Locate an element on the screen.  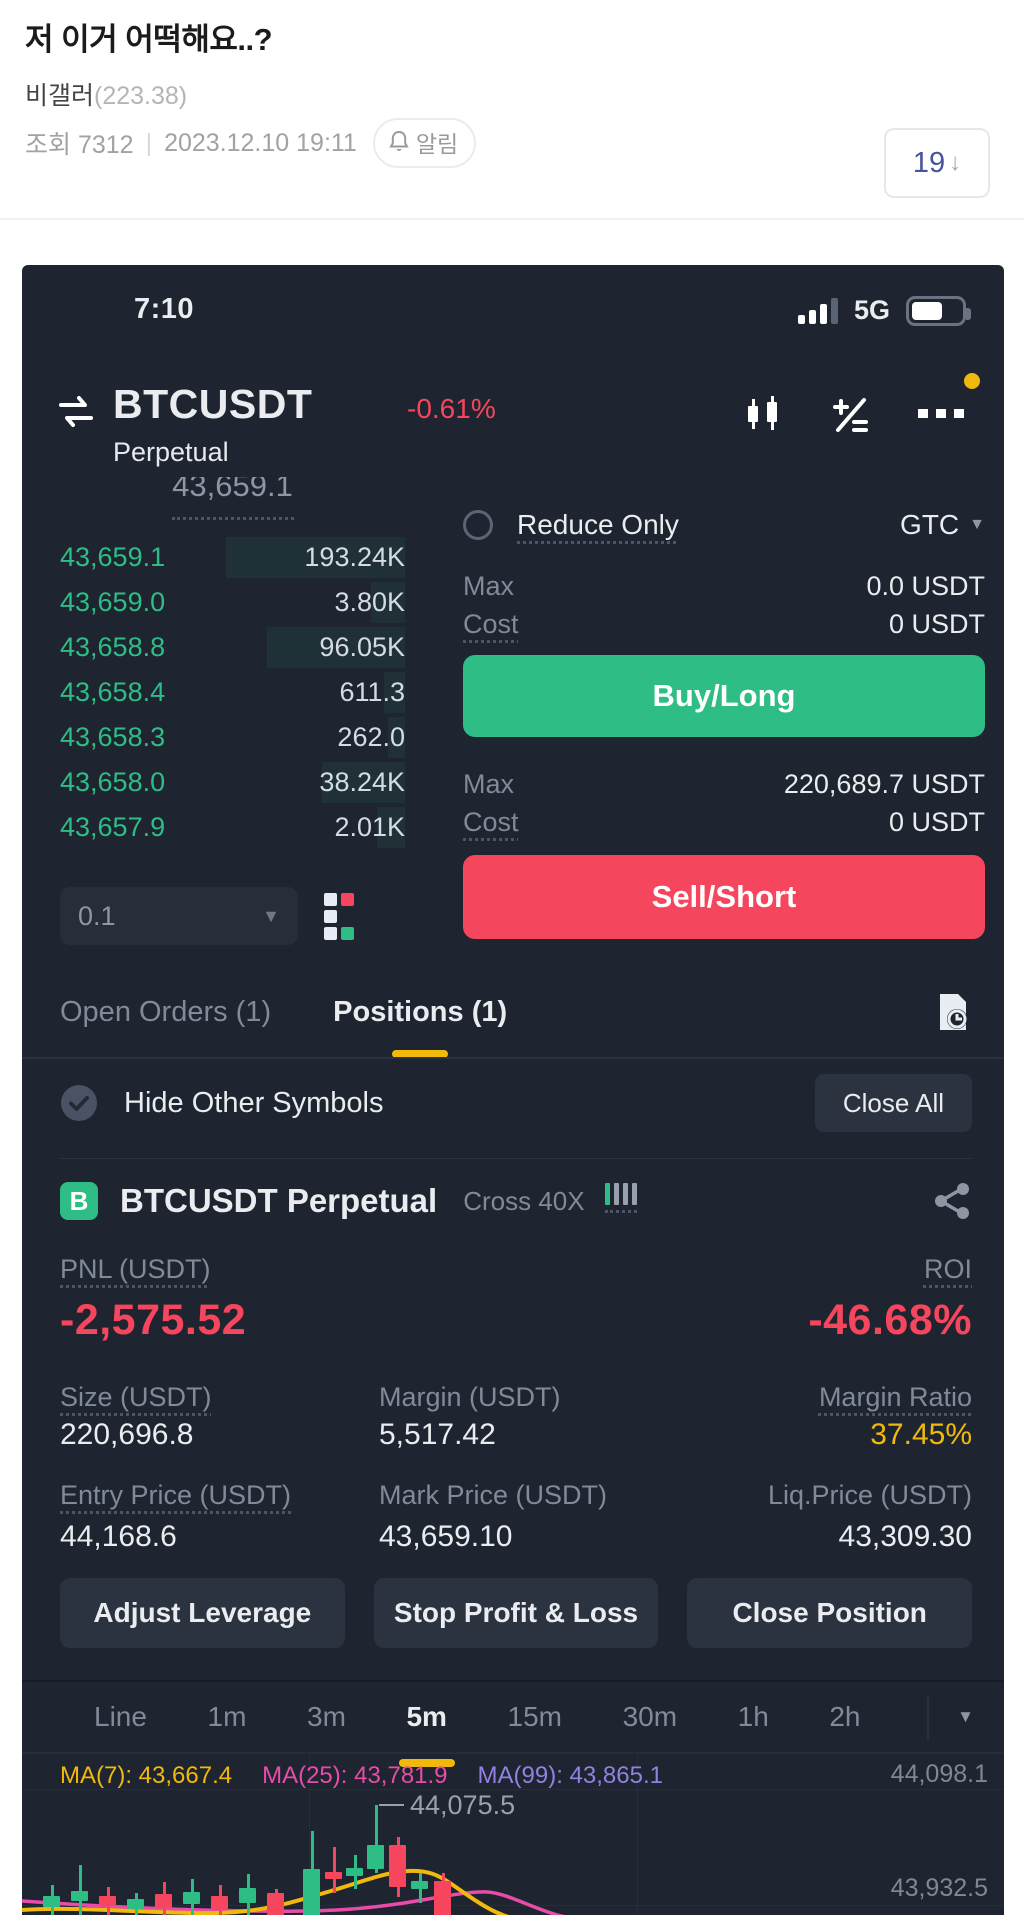
adjust-leverage-button: Adjust Leverage is located at coordinates (202, 1613).